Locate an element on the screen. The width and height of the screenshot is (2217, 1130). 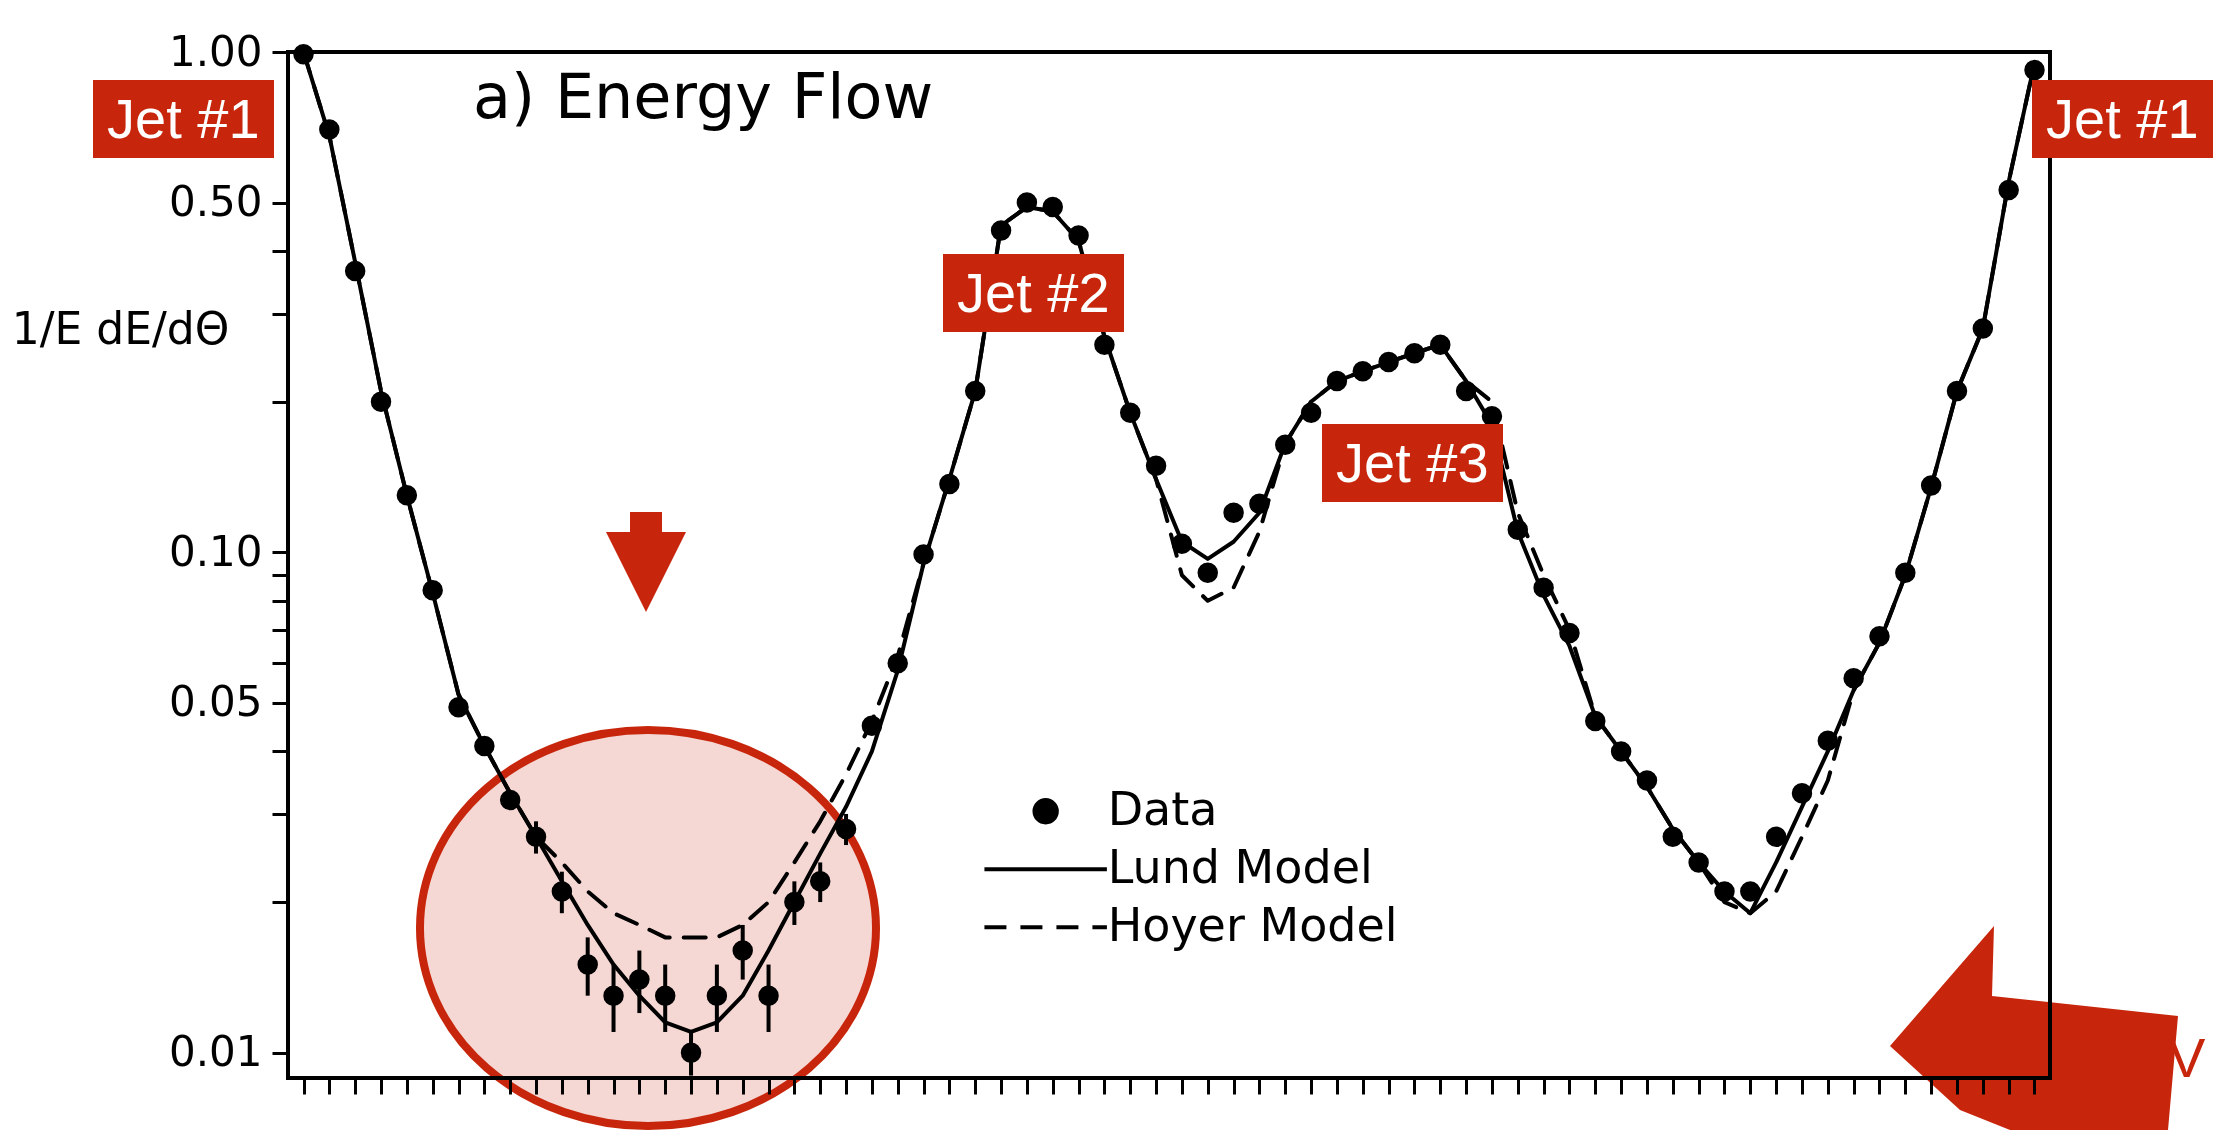
annotation: Jet #2 is located at coordinates (1033, 293).